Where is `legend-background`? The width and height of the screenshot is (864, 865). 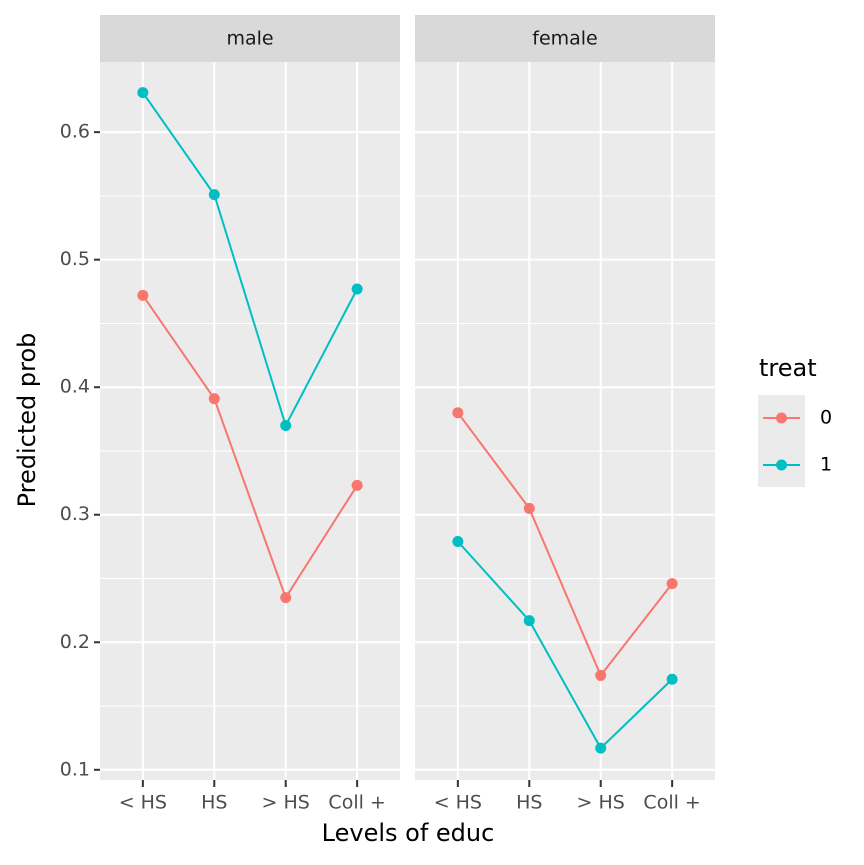 legend-background is located at coordinates (781, 441).